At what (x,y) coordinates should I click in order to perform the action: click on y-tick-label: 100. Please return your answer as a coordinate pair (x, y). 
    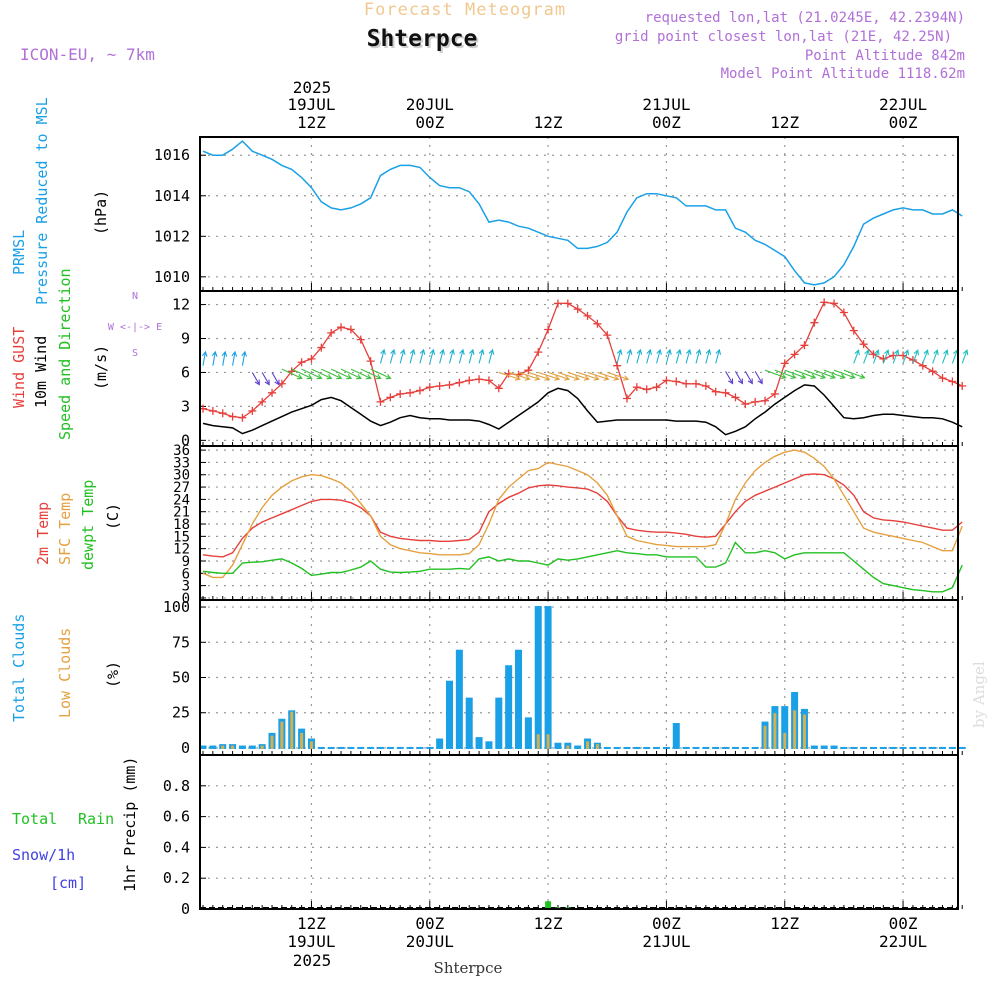
    Looking at the image, I should click on (176, 607).